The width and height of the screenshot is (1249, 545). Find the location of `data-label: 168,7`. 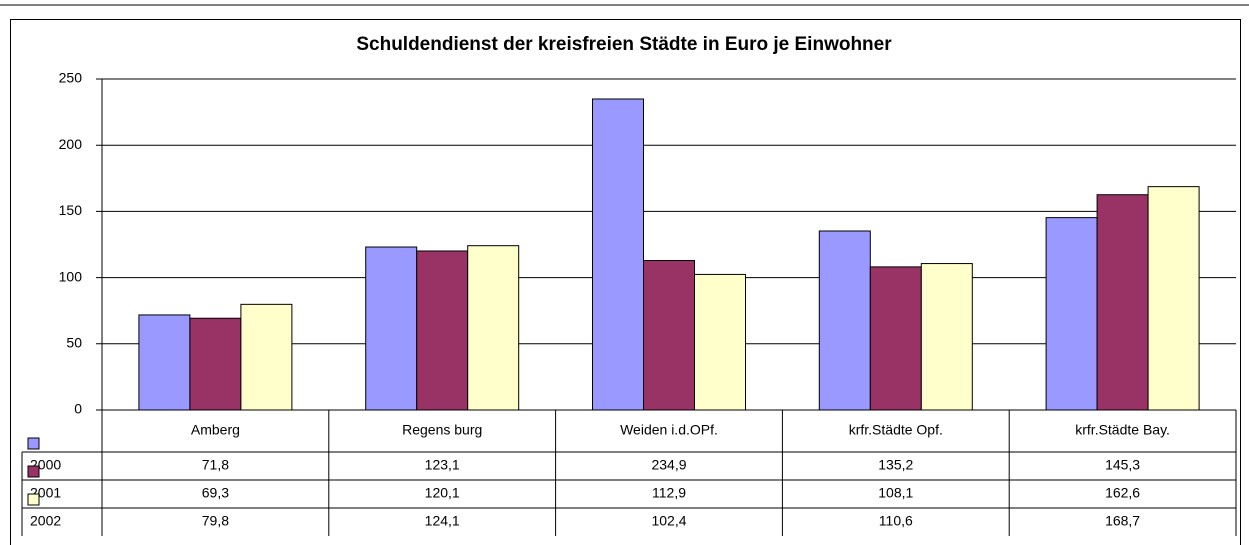

data-label: 168,7 is located at coordinates (1122, 521).